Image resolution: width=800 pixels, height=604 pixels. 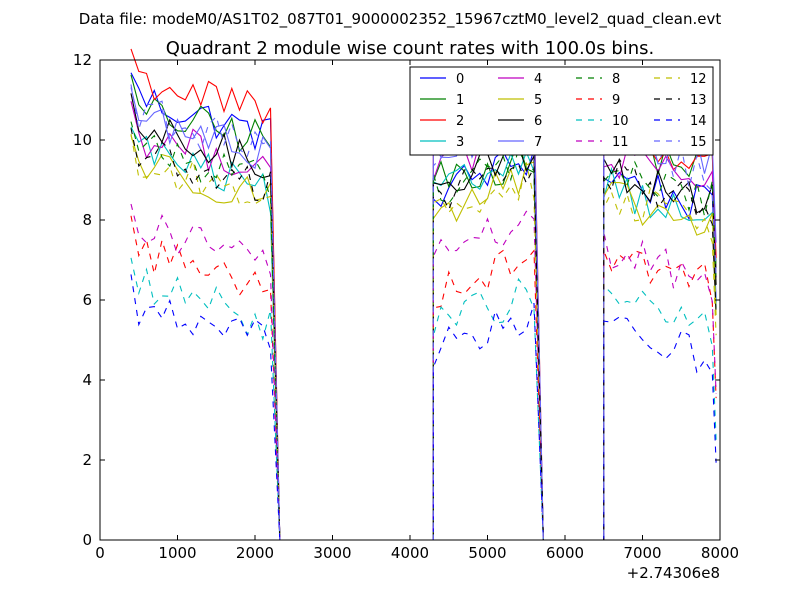 I want to click on x-tick-label: 3000, so click(x=332, y=553).